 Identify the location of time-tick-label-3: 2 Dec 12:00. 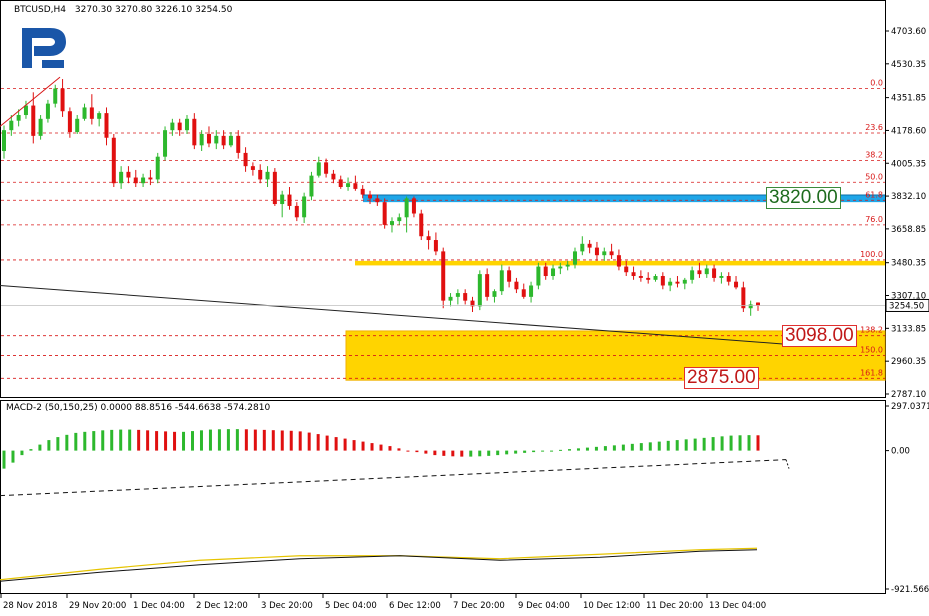
(222, 606).